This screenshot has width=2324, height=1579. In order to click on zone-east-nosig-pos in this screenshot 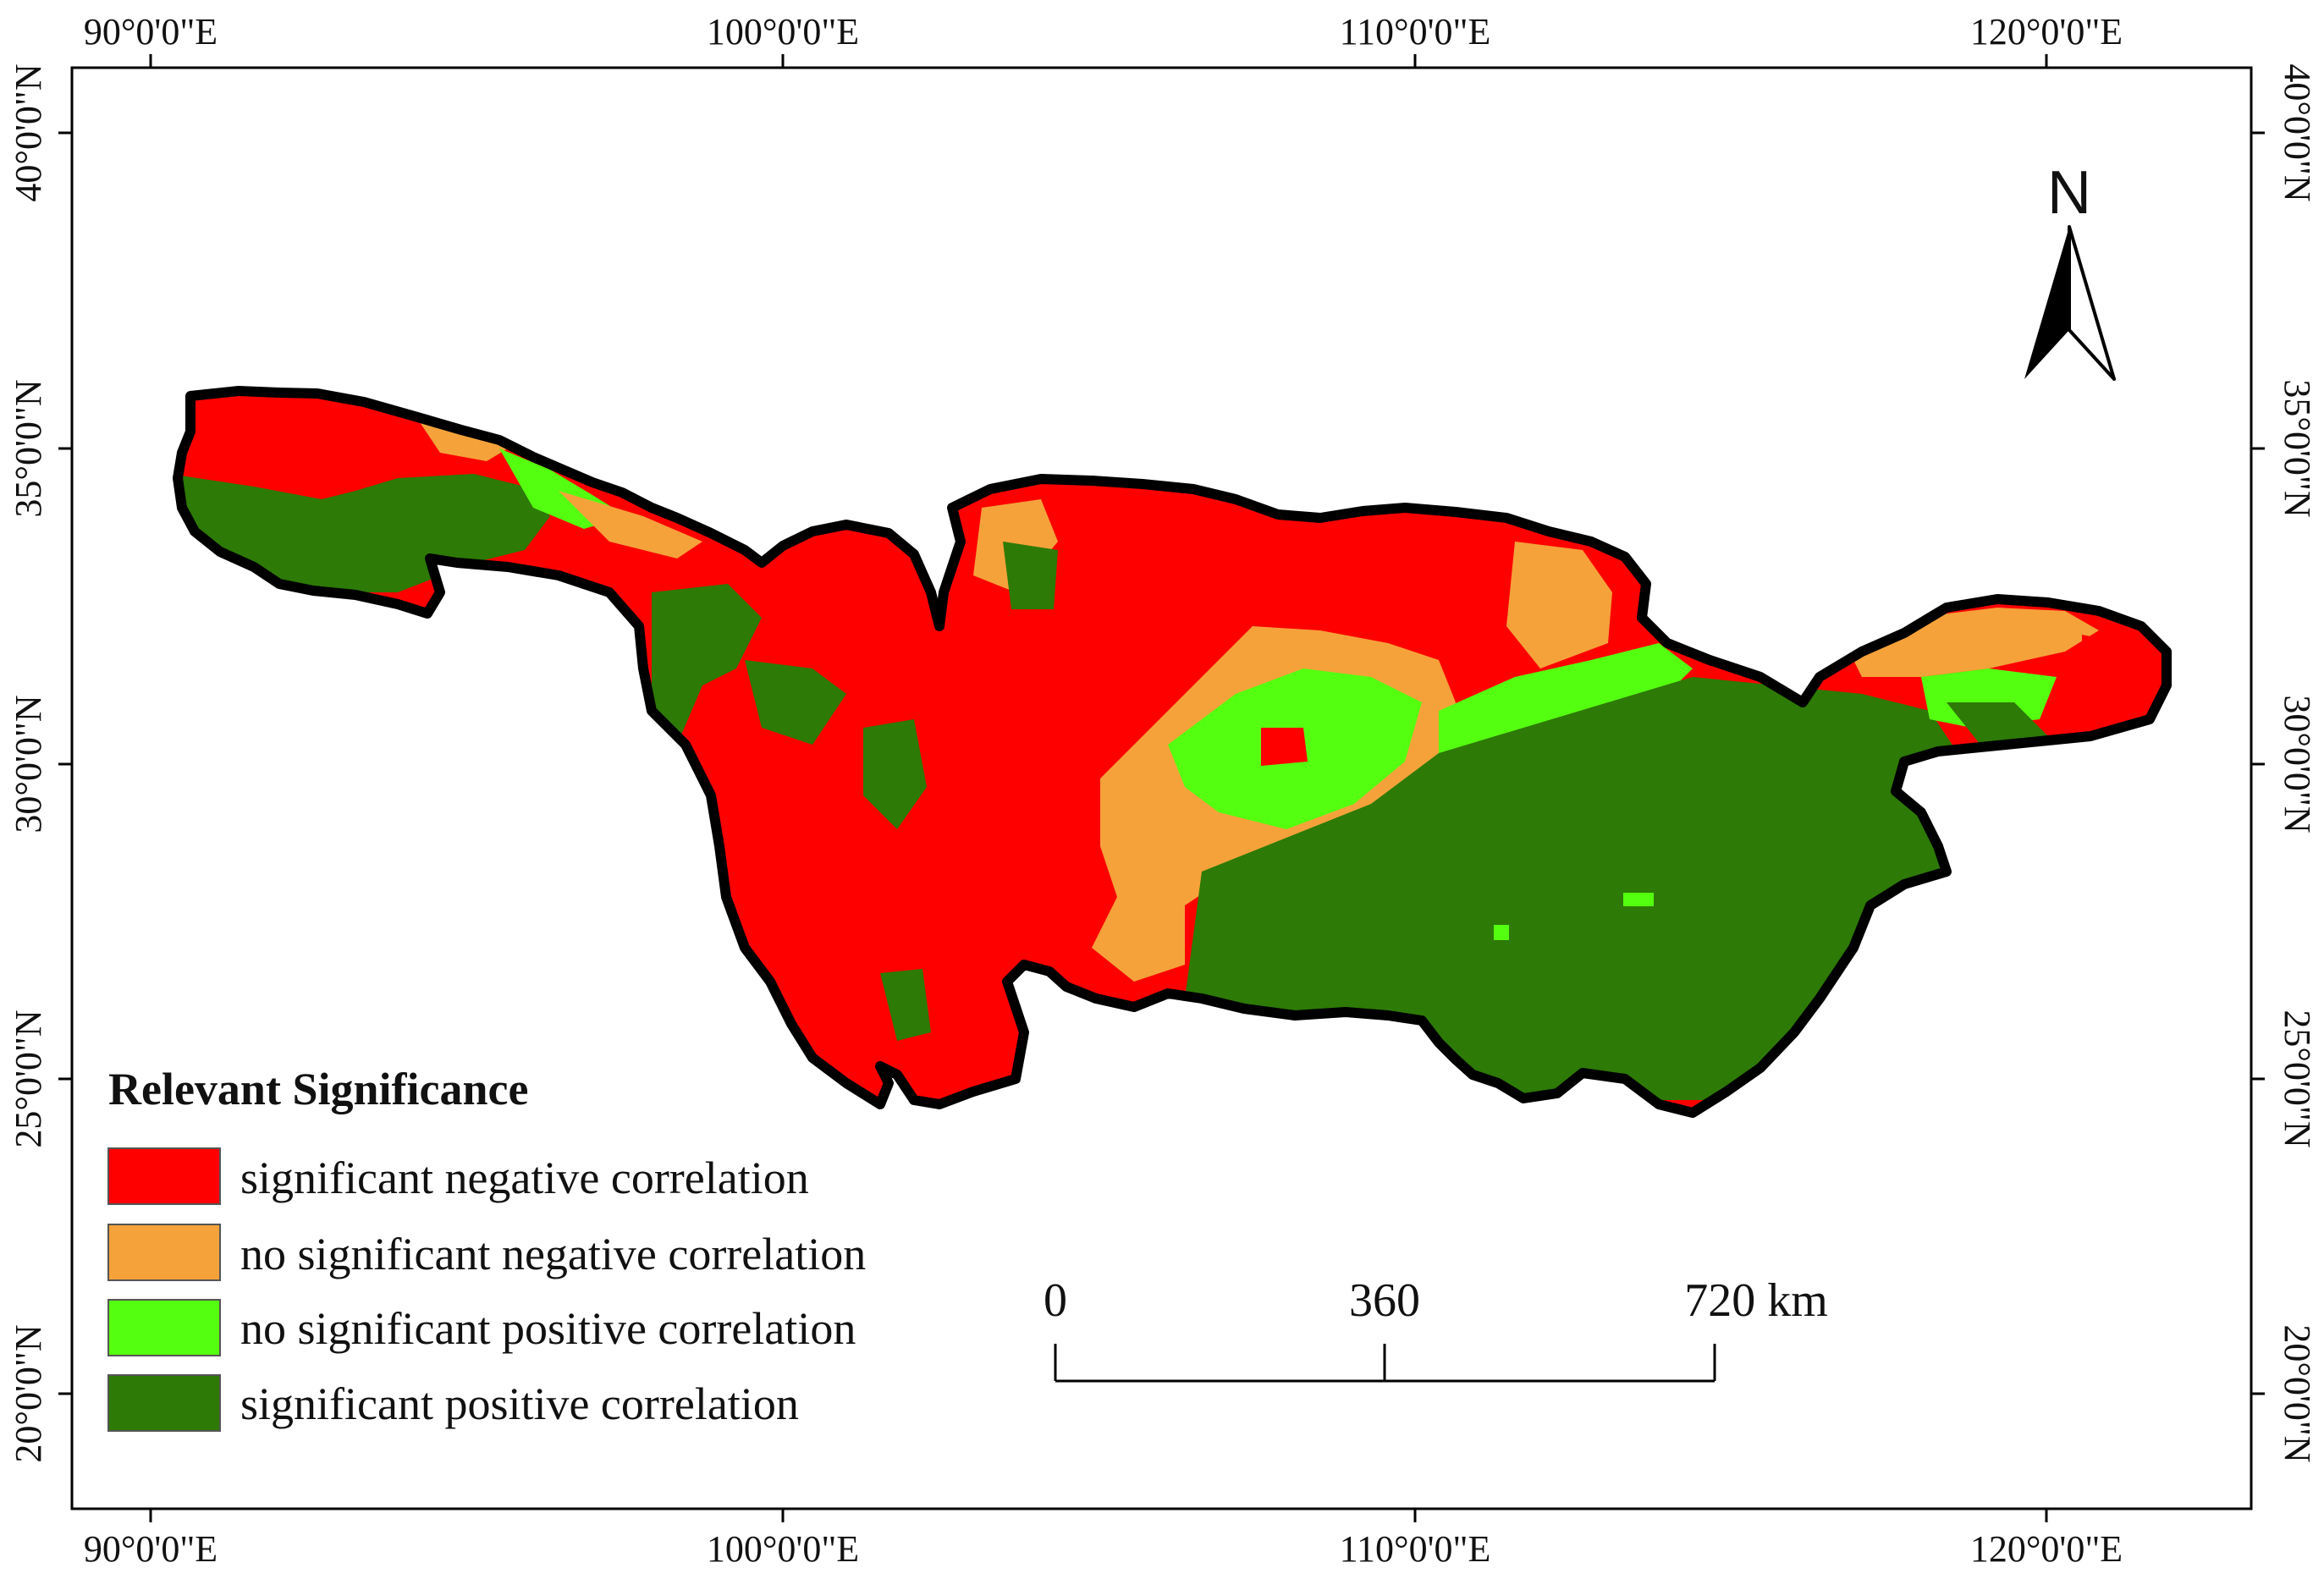, I will do `click(1566, 703)`.